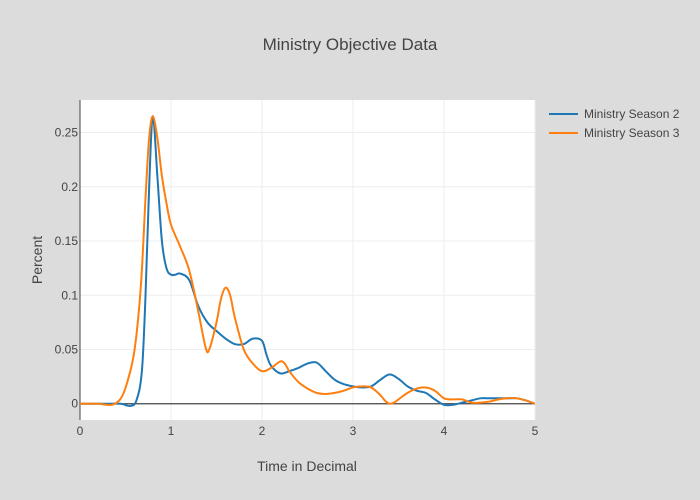 This screenshot has height=500, width=700. Describe the element at coordinates (353, 431) in the screenshot. I see `x-tick-label: 3` at that location.